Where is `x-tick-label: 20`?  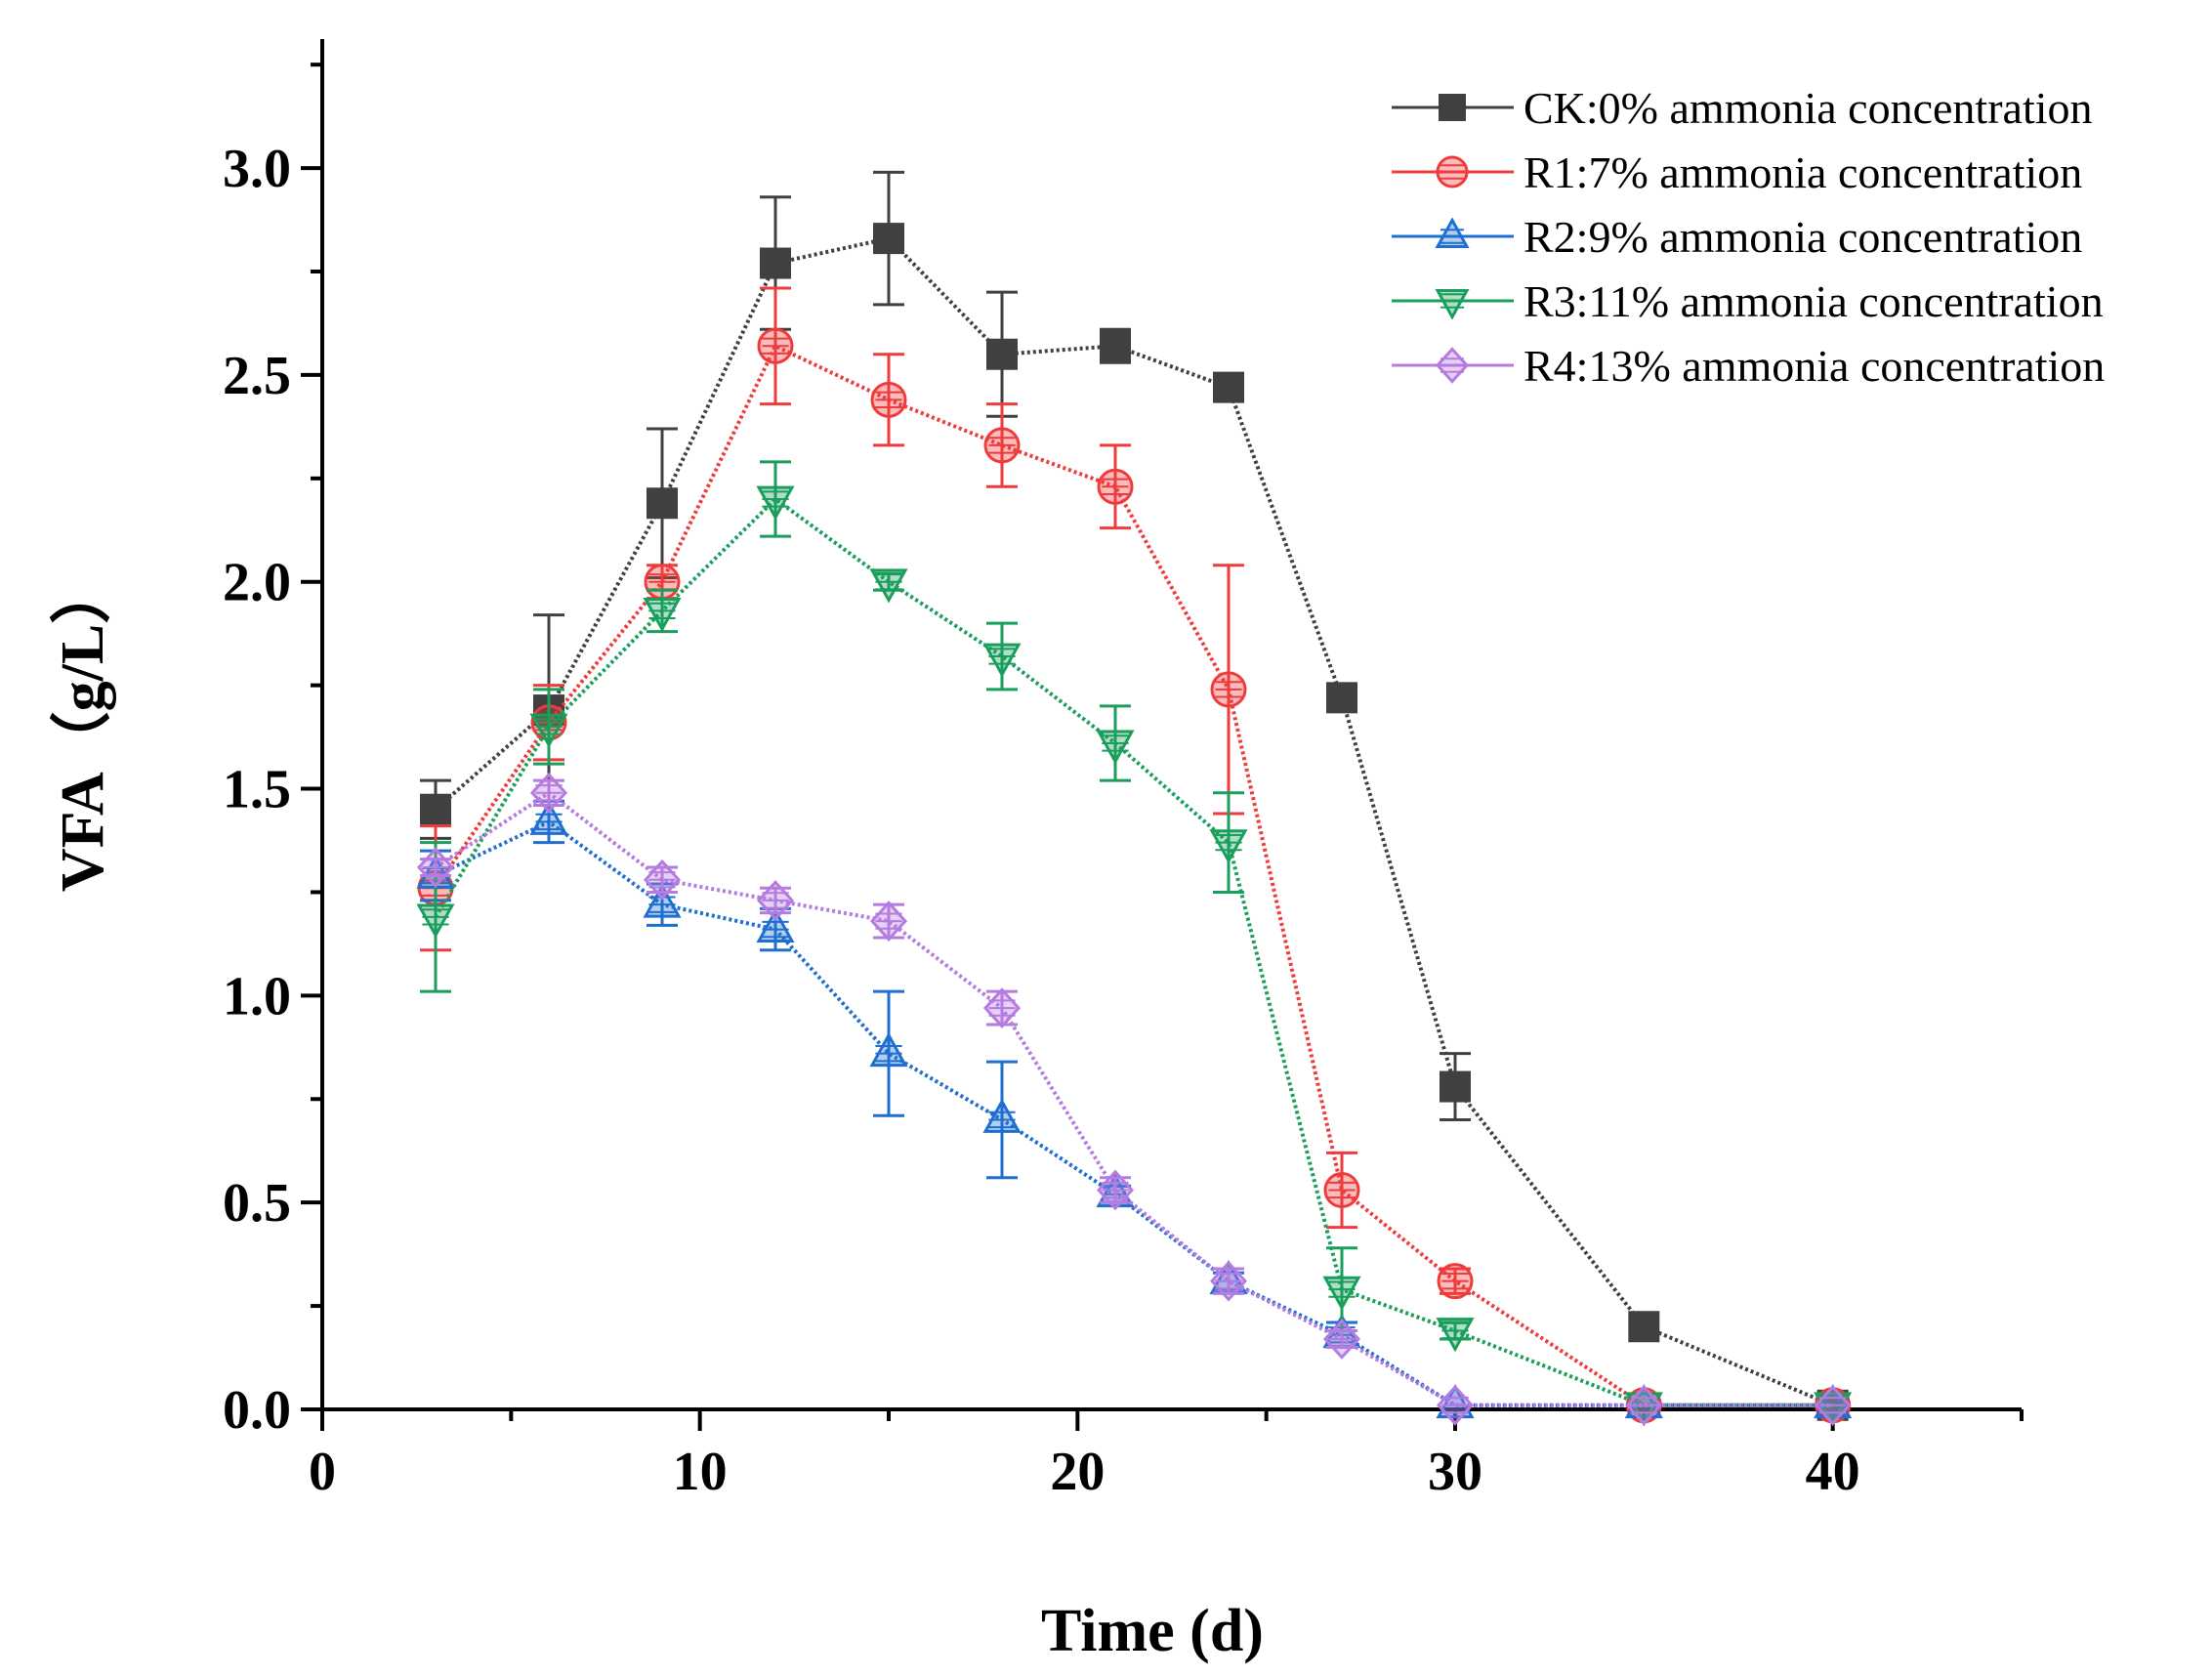
x-tick-label: 20 is located at coordinates (1077, 1472).